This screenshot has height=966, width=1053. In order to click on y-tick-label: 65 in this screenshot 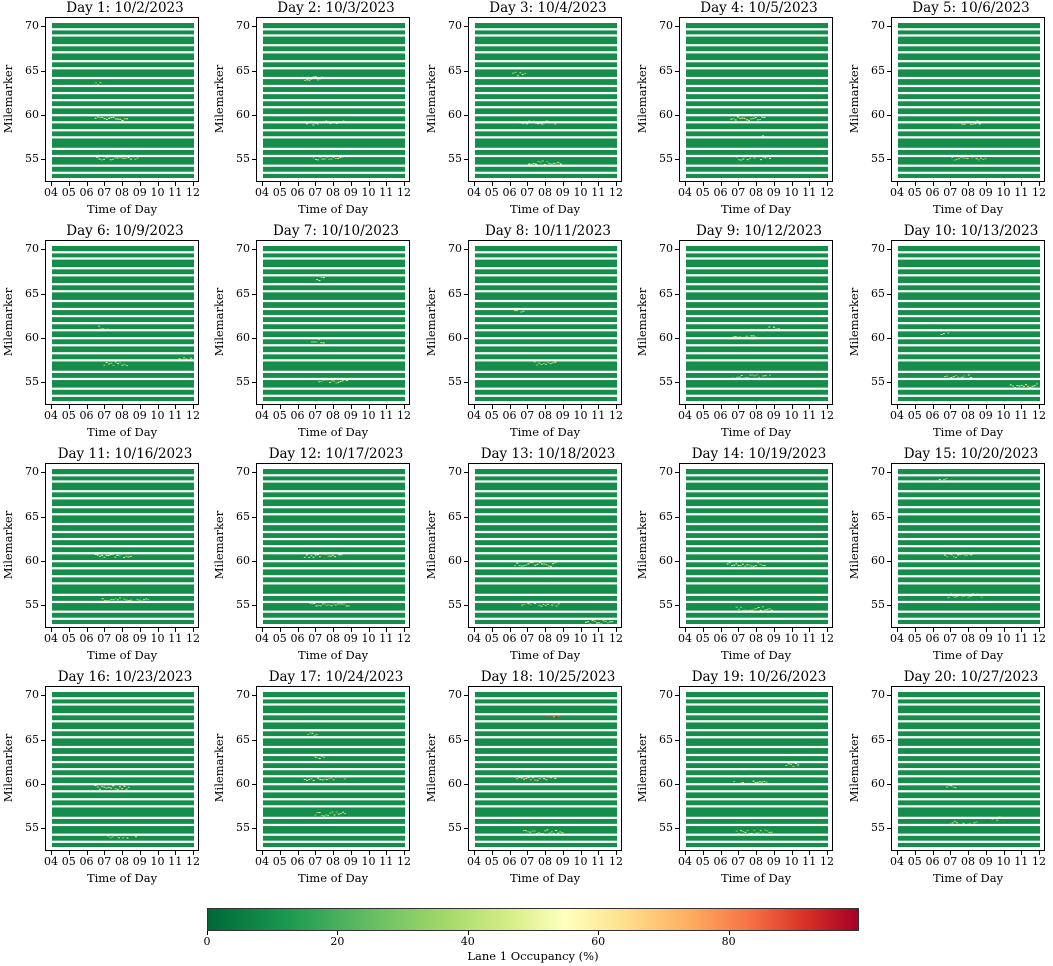, I will do `click(455, 516)`.